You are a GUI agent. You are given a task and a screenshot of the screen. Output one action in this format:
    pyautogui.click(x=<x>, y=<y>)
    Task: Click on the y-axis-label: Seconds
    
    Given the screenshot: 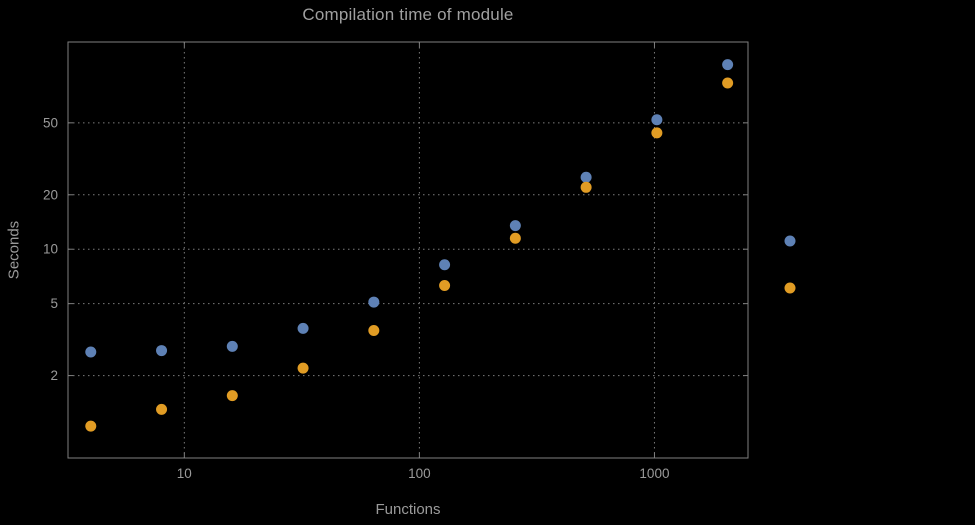 What is the action you would take?
    pyautogui.click(x=14, y=250)
    